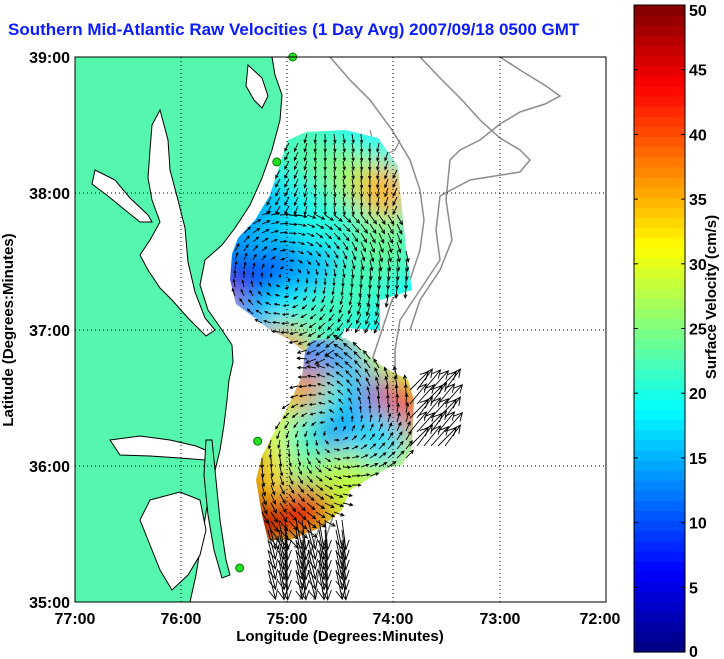 The width and height of the screenshot is (724, 659). Describe the element at coordinates (693, 651) in the screenshot. I see `colorbar-tick-label: 0` at that location.